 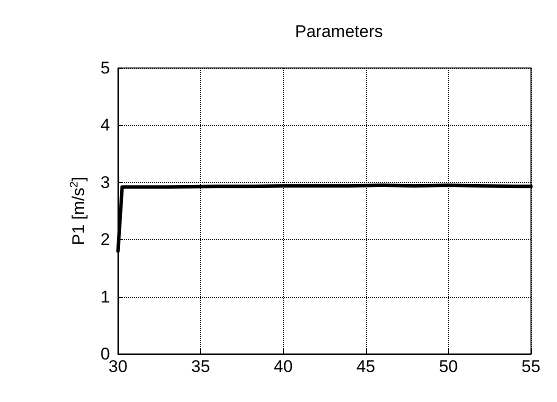 What do you see at coordinates (339, 31) in the screenshot?
I see `chart-title: Parameters` at bounding box center [339, 31].